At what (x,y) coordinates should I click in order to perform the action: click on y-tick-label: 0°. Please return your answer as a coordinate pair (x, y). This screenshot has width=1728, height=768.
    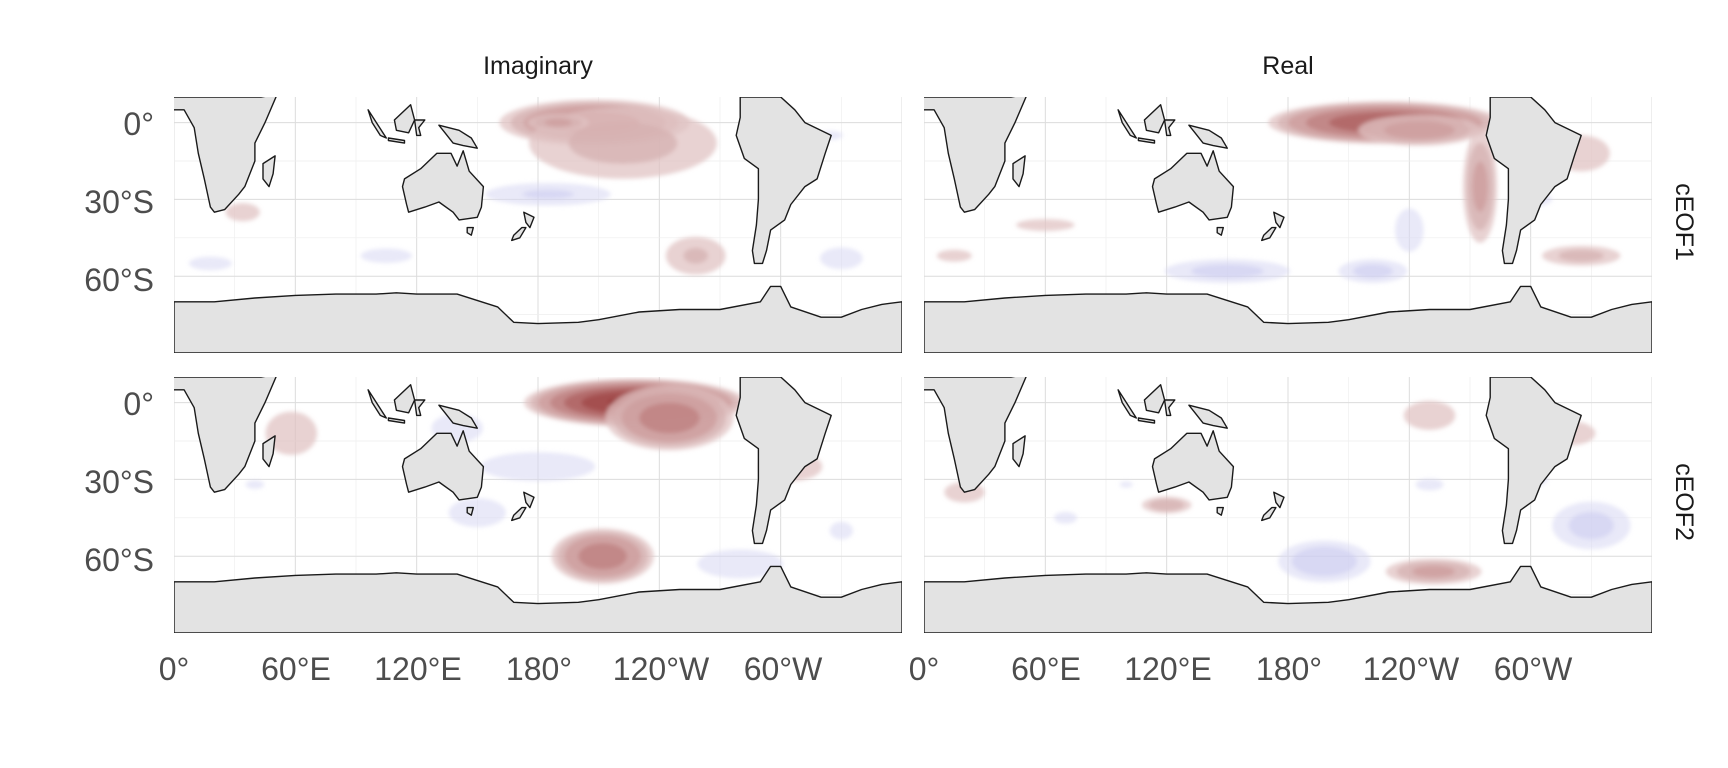
    Looking at the image, I should click on (138, 124).